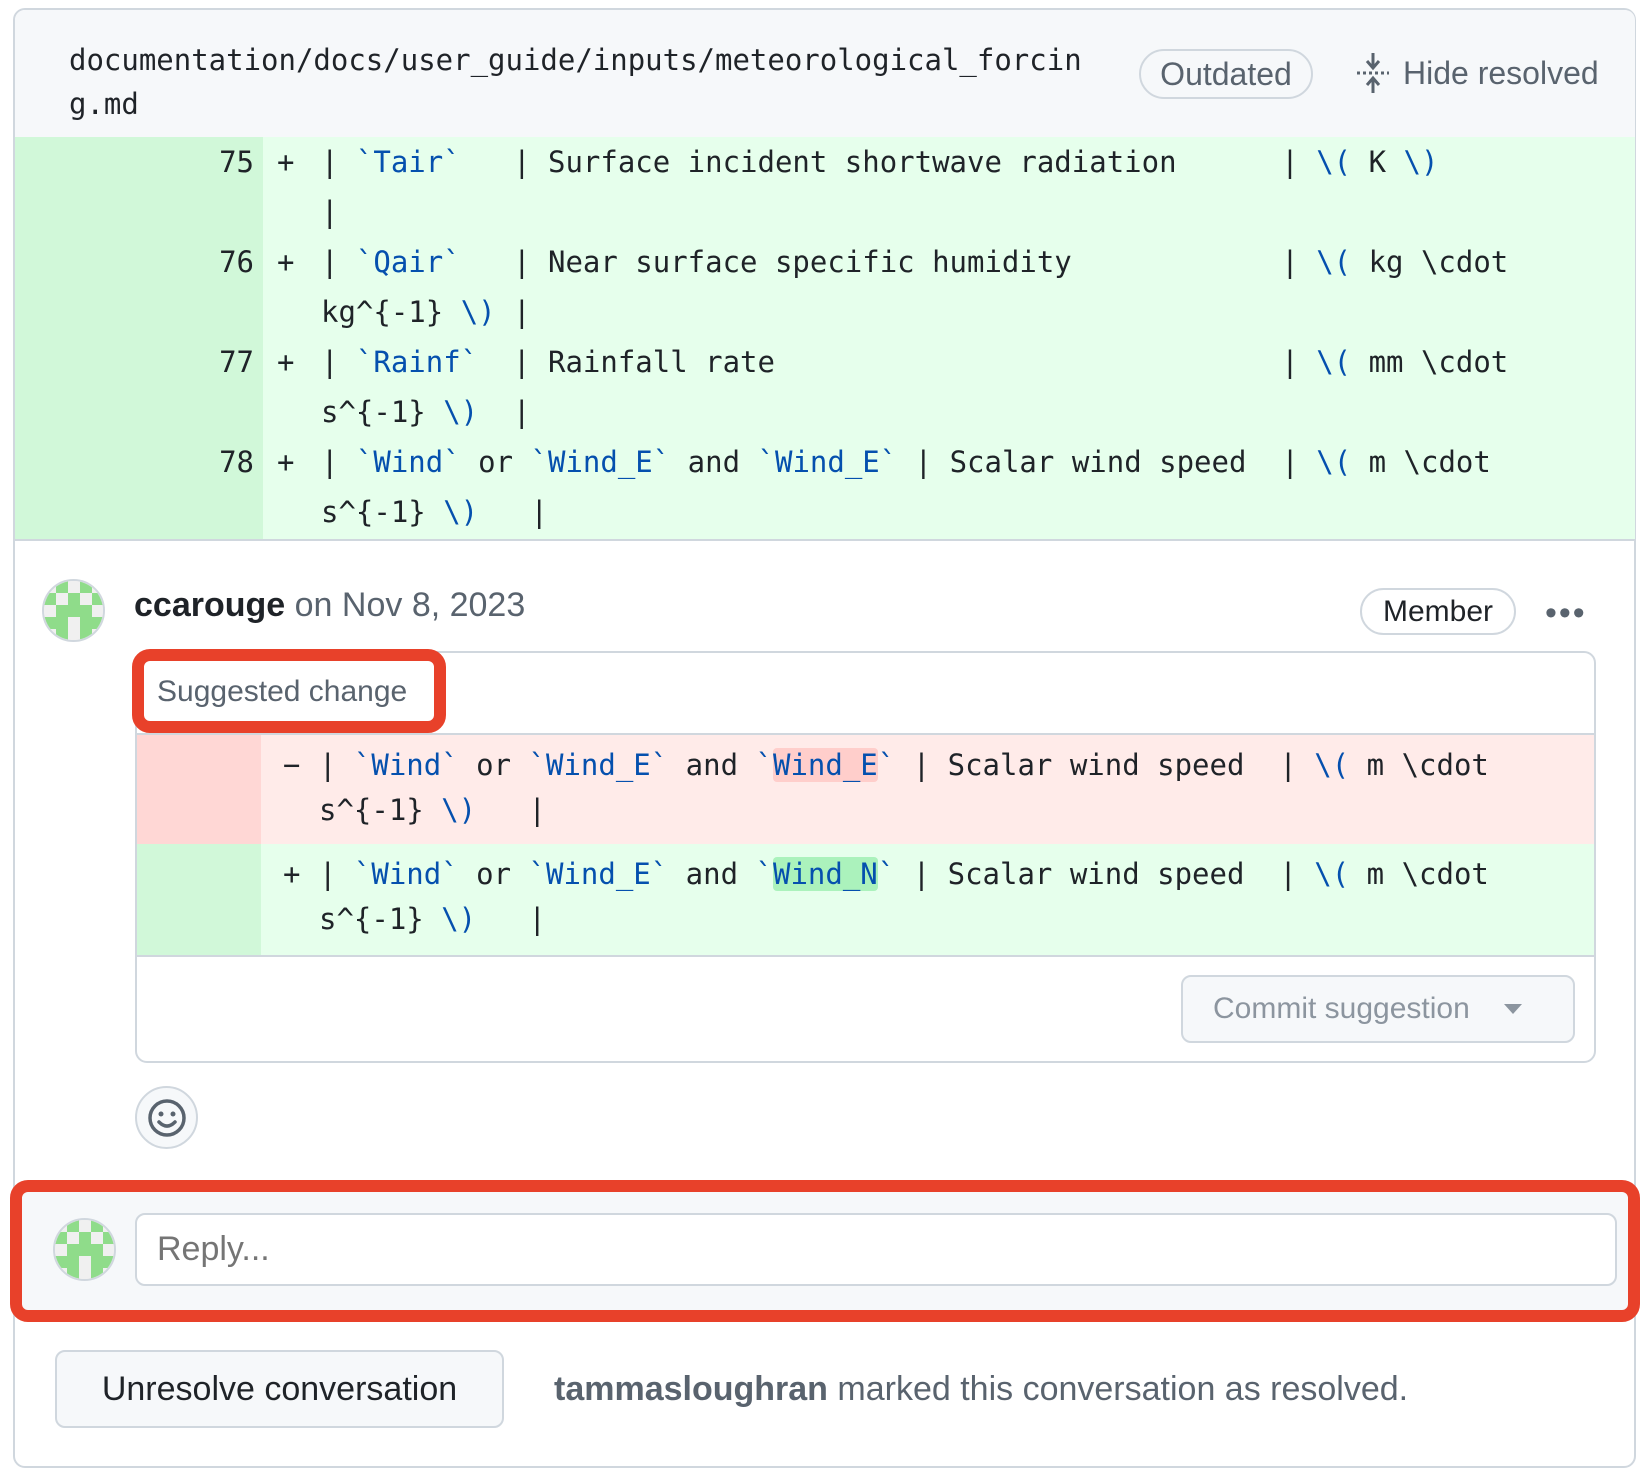  What do you see at coordinates (1512, 1009) in the screenshot?
I see `caret-down-icon` at bounding box center [1512, 1009].